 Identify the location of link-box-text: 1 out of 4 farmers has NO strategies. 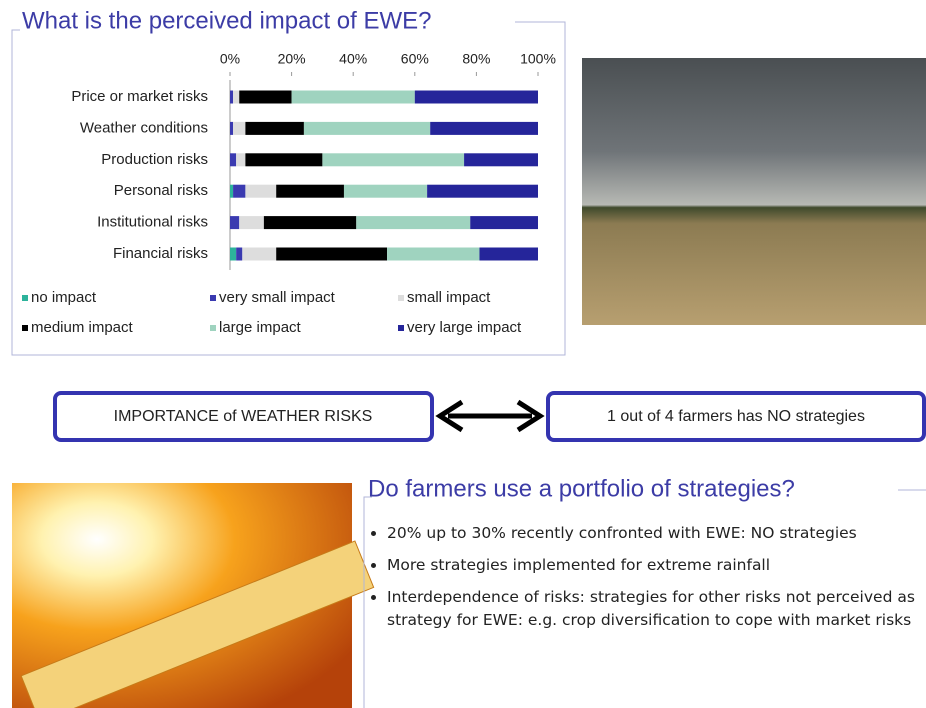
(736, 416).